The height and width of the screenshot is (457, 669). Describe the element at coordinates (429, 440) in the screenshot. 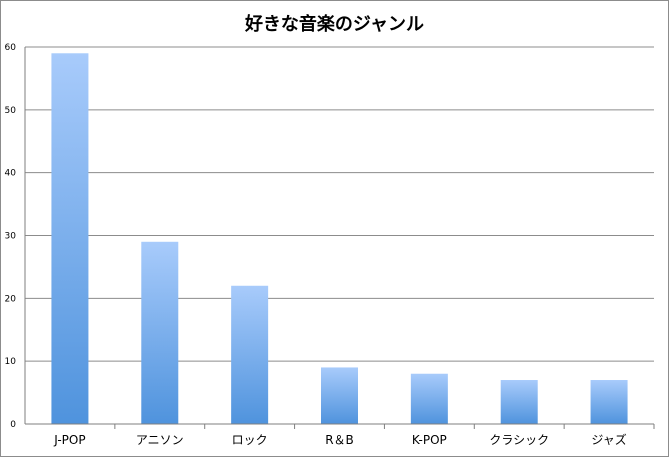

I see `x-tick-label: K-POP` at that location.